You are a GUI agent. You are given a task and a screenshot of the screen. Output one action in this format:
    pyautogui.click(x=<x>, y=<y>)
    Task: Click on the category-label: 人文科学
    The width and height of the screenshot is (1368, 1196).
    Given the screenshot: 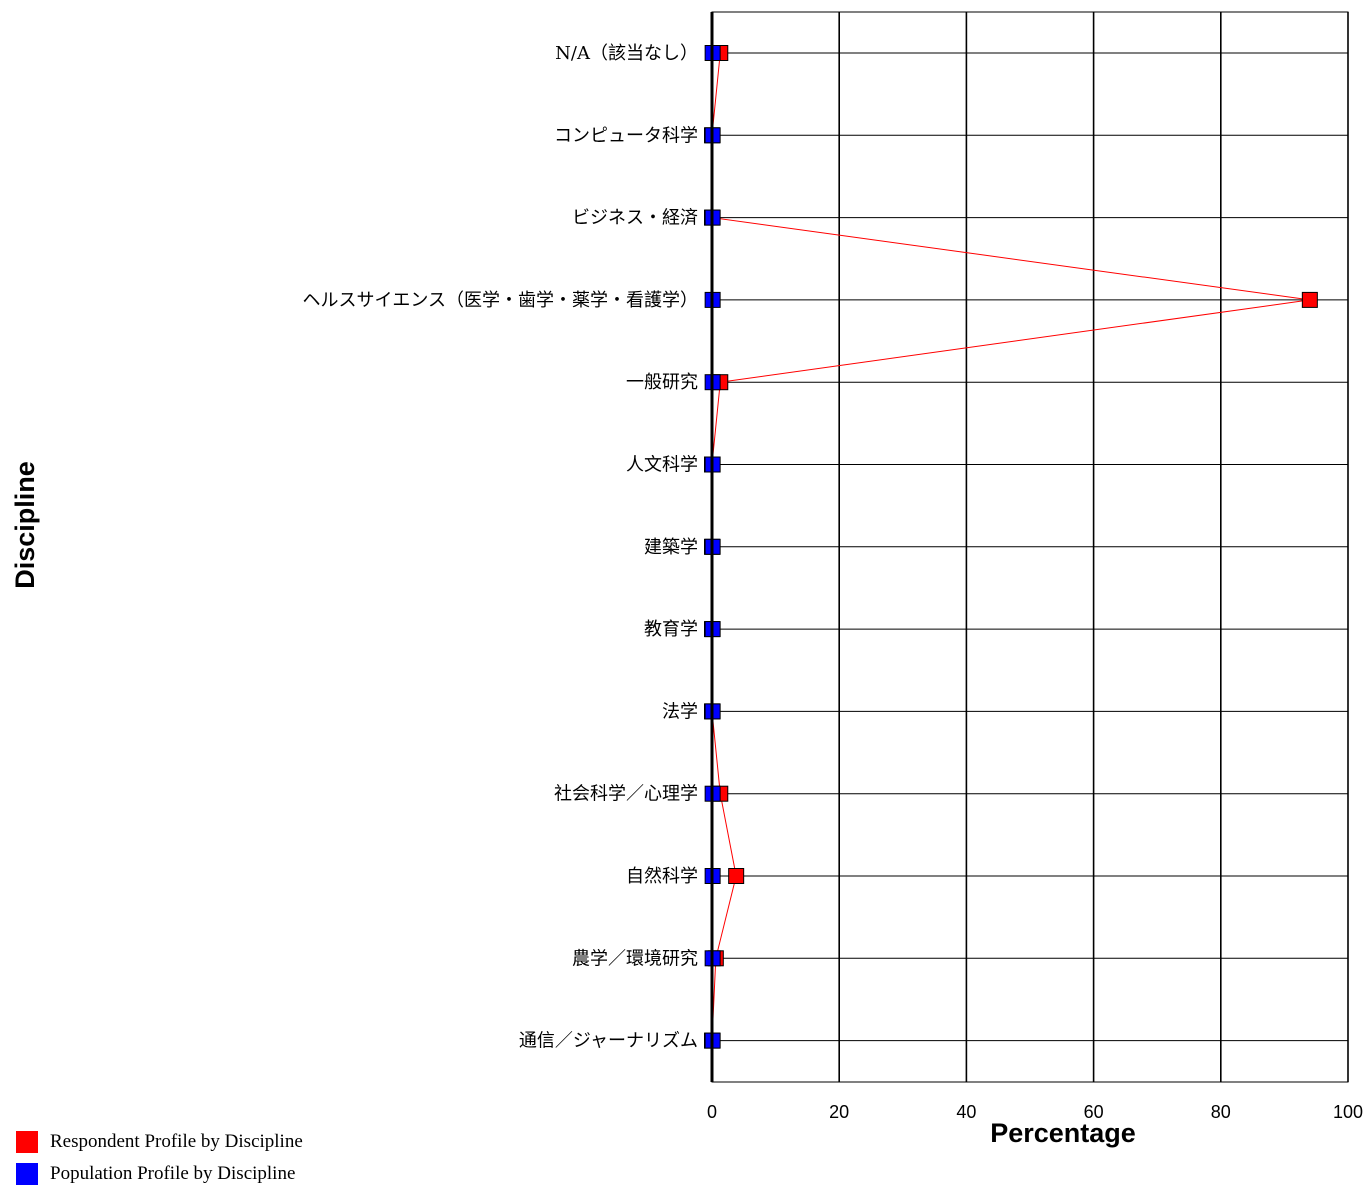 What is the action you would take?
    pyautogui.click(x=662, y=465)
    